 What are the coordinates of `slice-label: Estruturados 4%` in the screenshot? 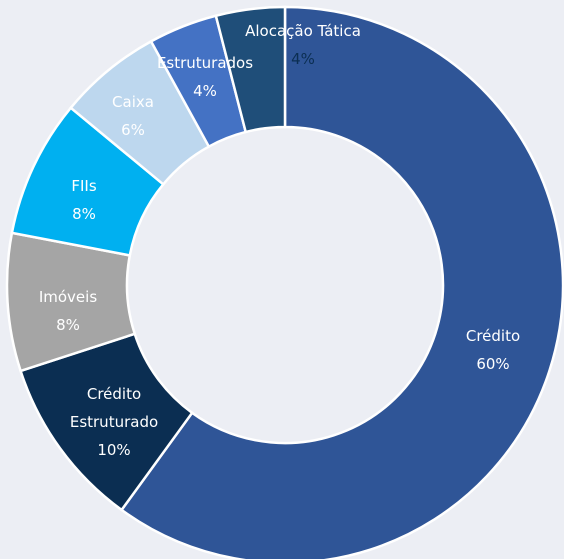 It's located at (205, 77).